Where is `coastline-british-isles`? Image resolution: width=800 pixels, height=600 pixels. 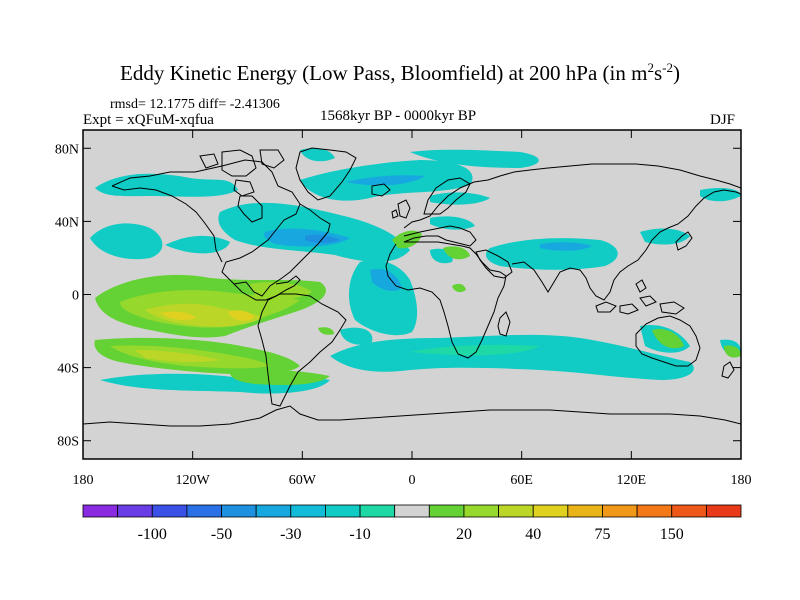
coastline-british-isles is located at coordinates (401, 209).